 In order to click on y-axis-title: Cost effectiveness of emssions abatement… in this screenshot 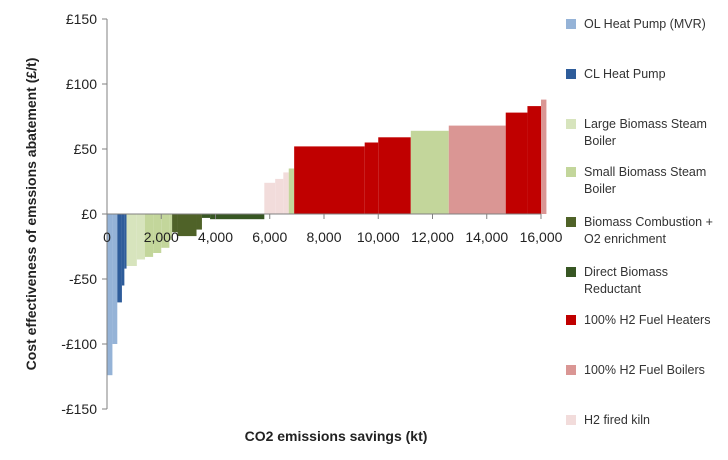, I will do `click(31, 214)`.